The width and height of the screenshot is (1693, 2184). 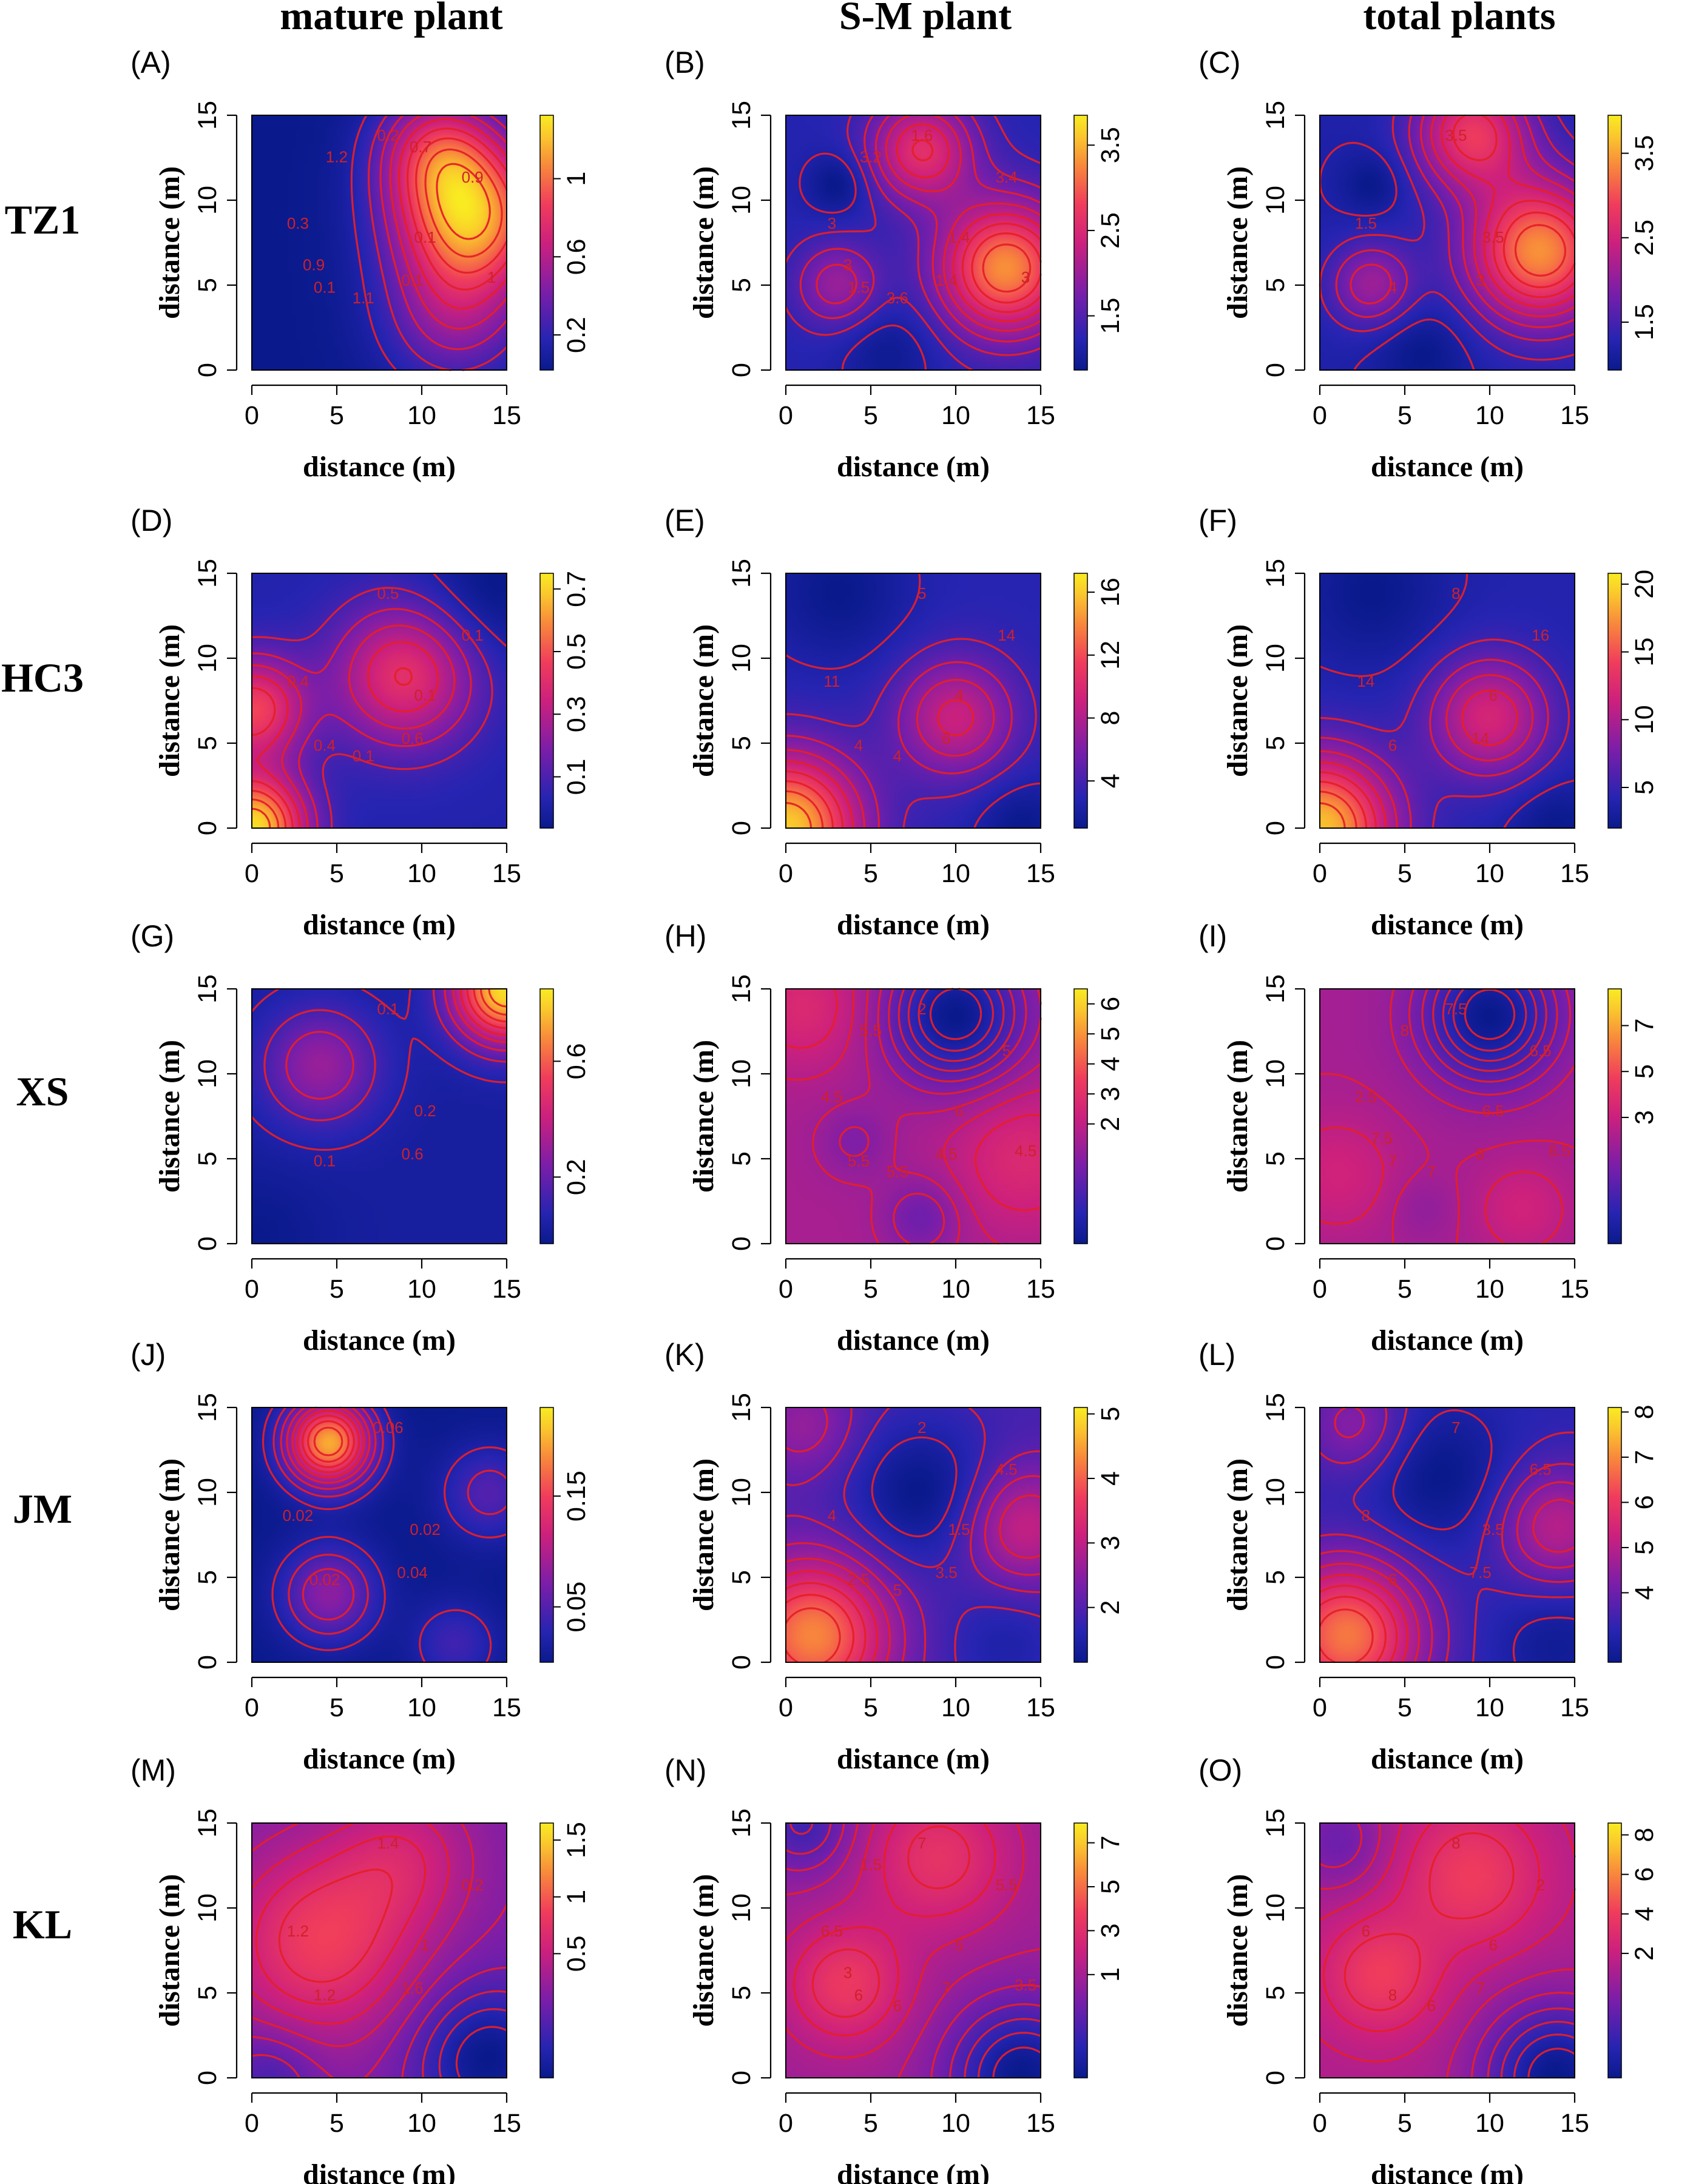 I want to click on x-tick-label-d-2: 10, so click(x=421, y=873).